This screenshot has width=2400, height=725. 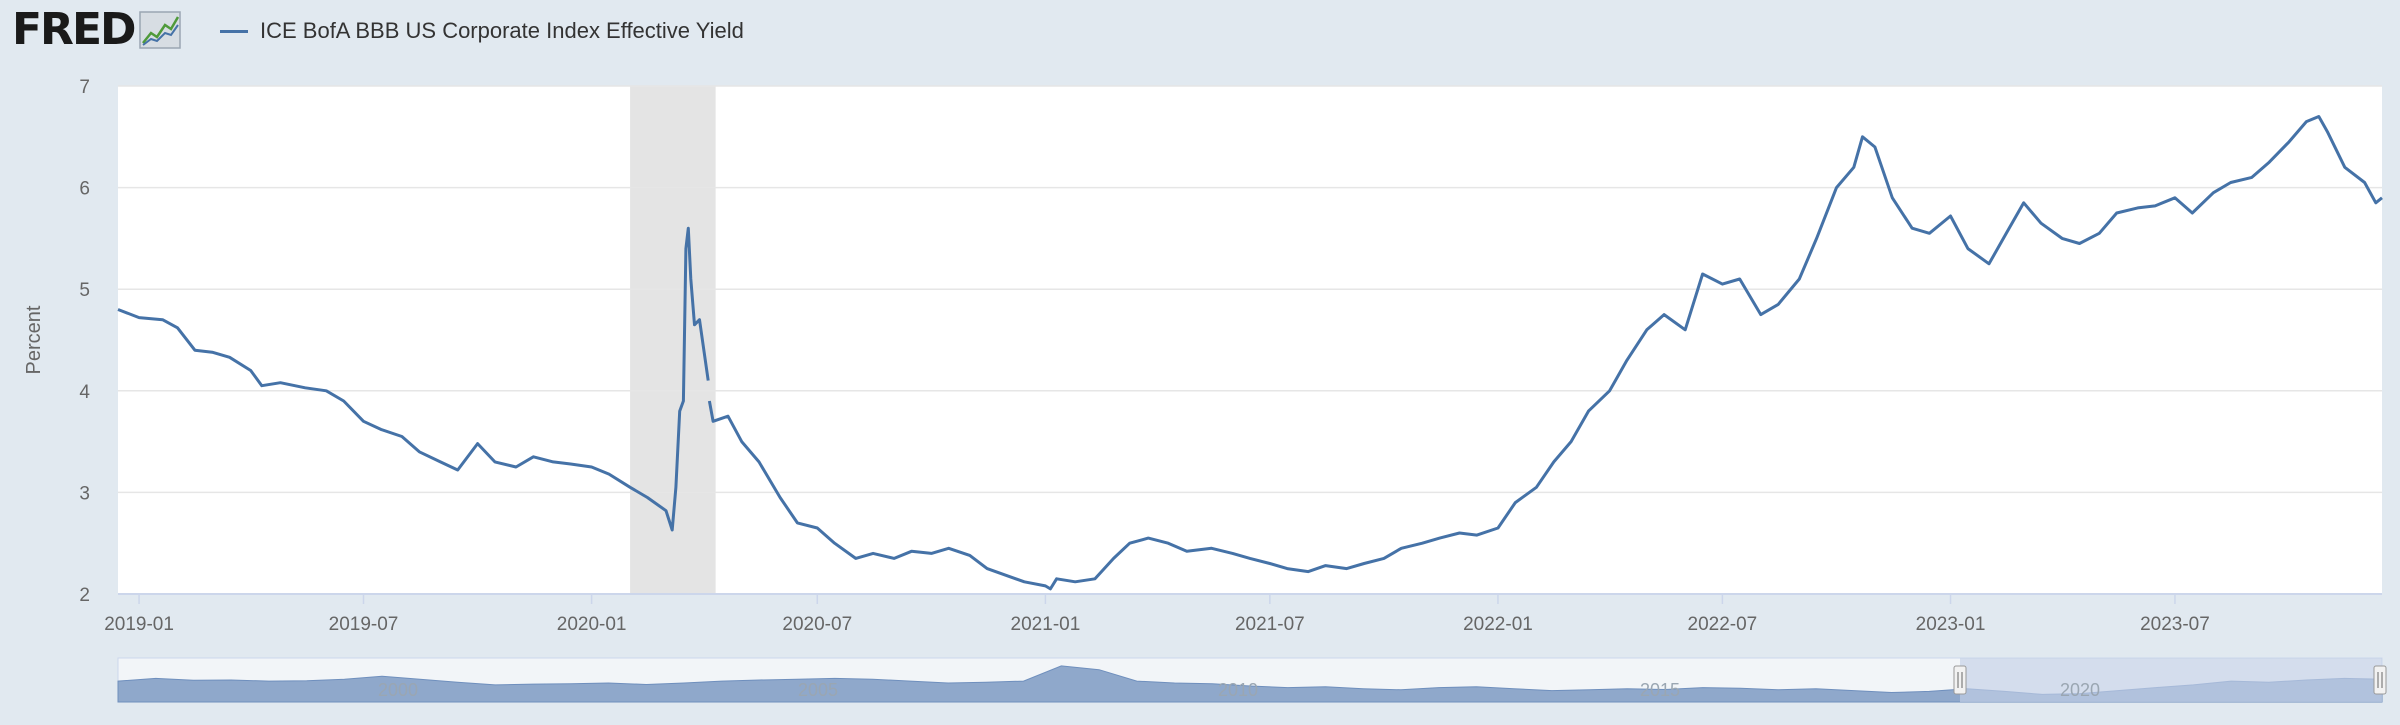 I want to click on x-tick-label: 2021-01, so click(x=1046, y=624).